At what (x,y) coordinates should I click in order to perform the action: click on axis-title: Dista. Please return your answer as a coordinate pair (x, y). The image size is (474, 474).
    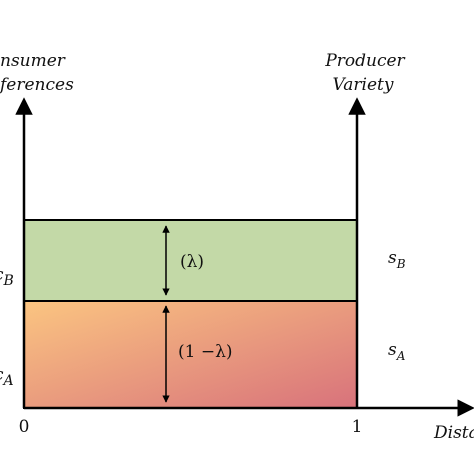
    Looking at the image, I should click on (453, 433).